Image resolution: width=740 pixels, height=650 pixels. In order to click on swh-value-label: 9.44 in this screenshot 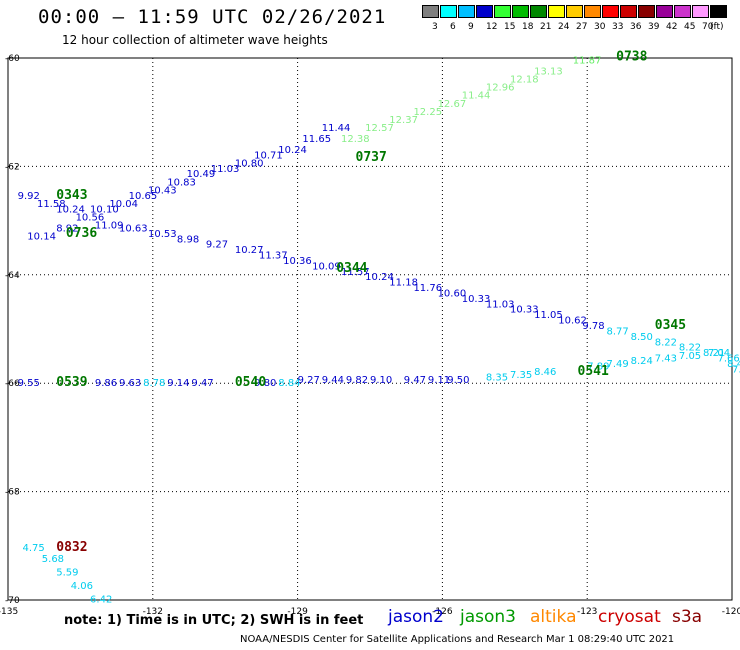, I will do `click(333, 380)`.